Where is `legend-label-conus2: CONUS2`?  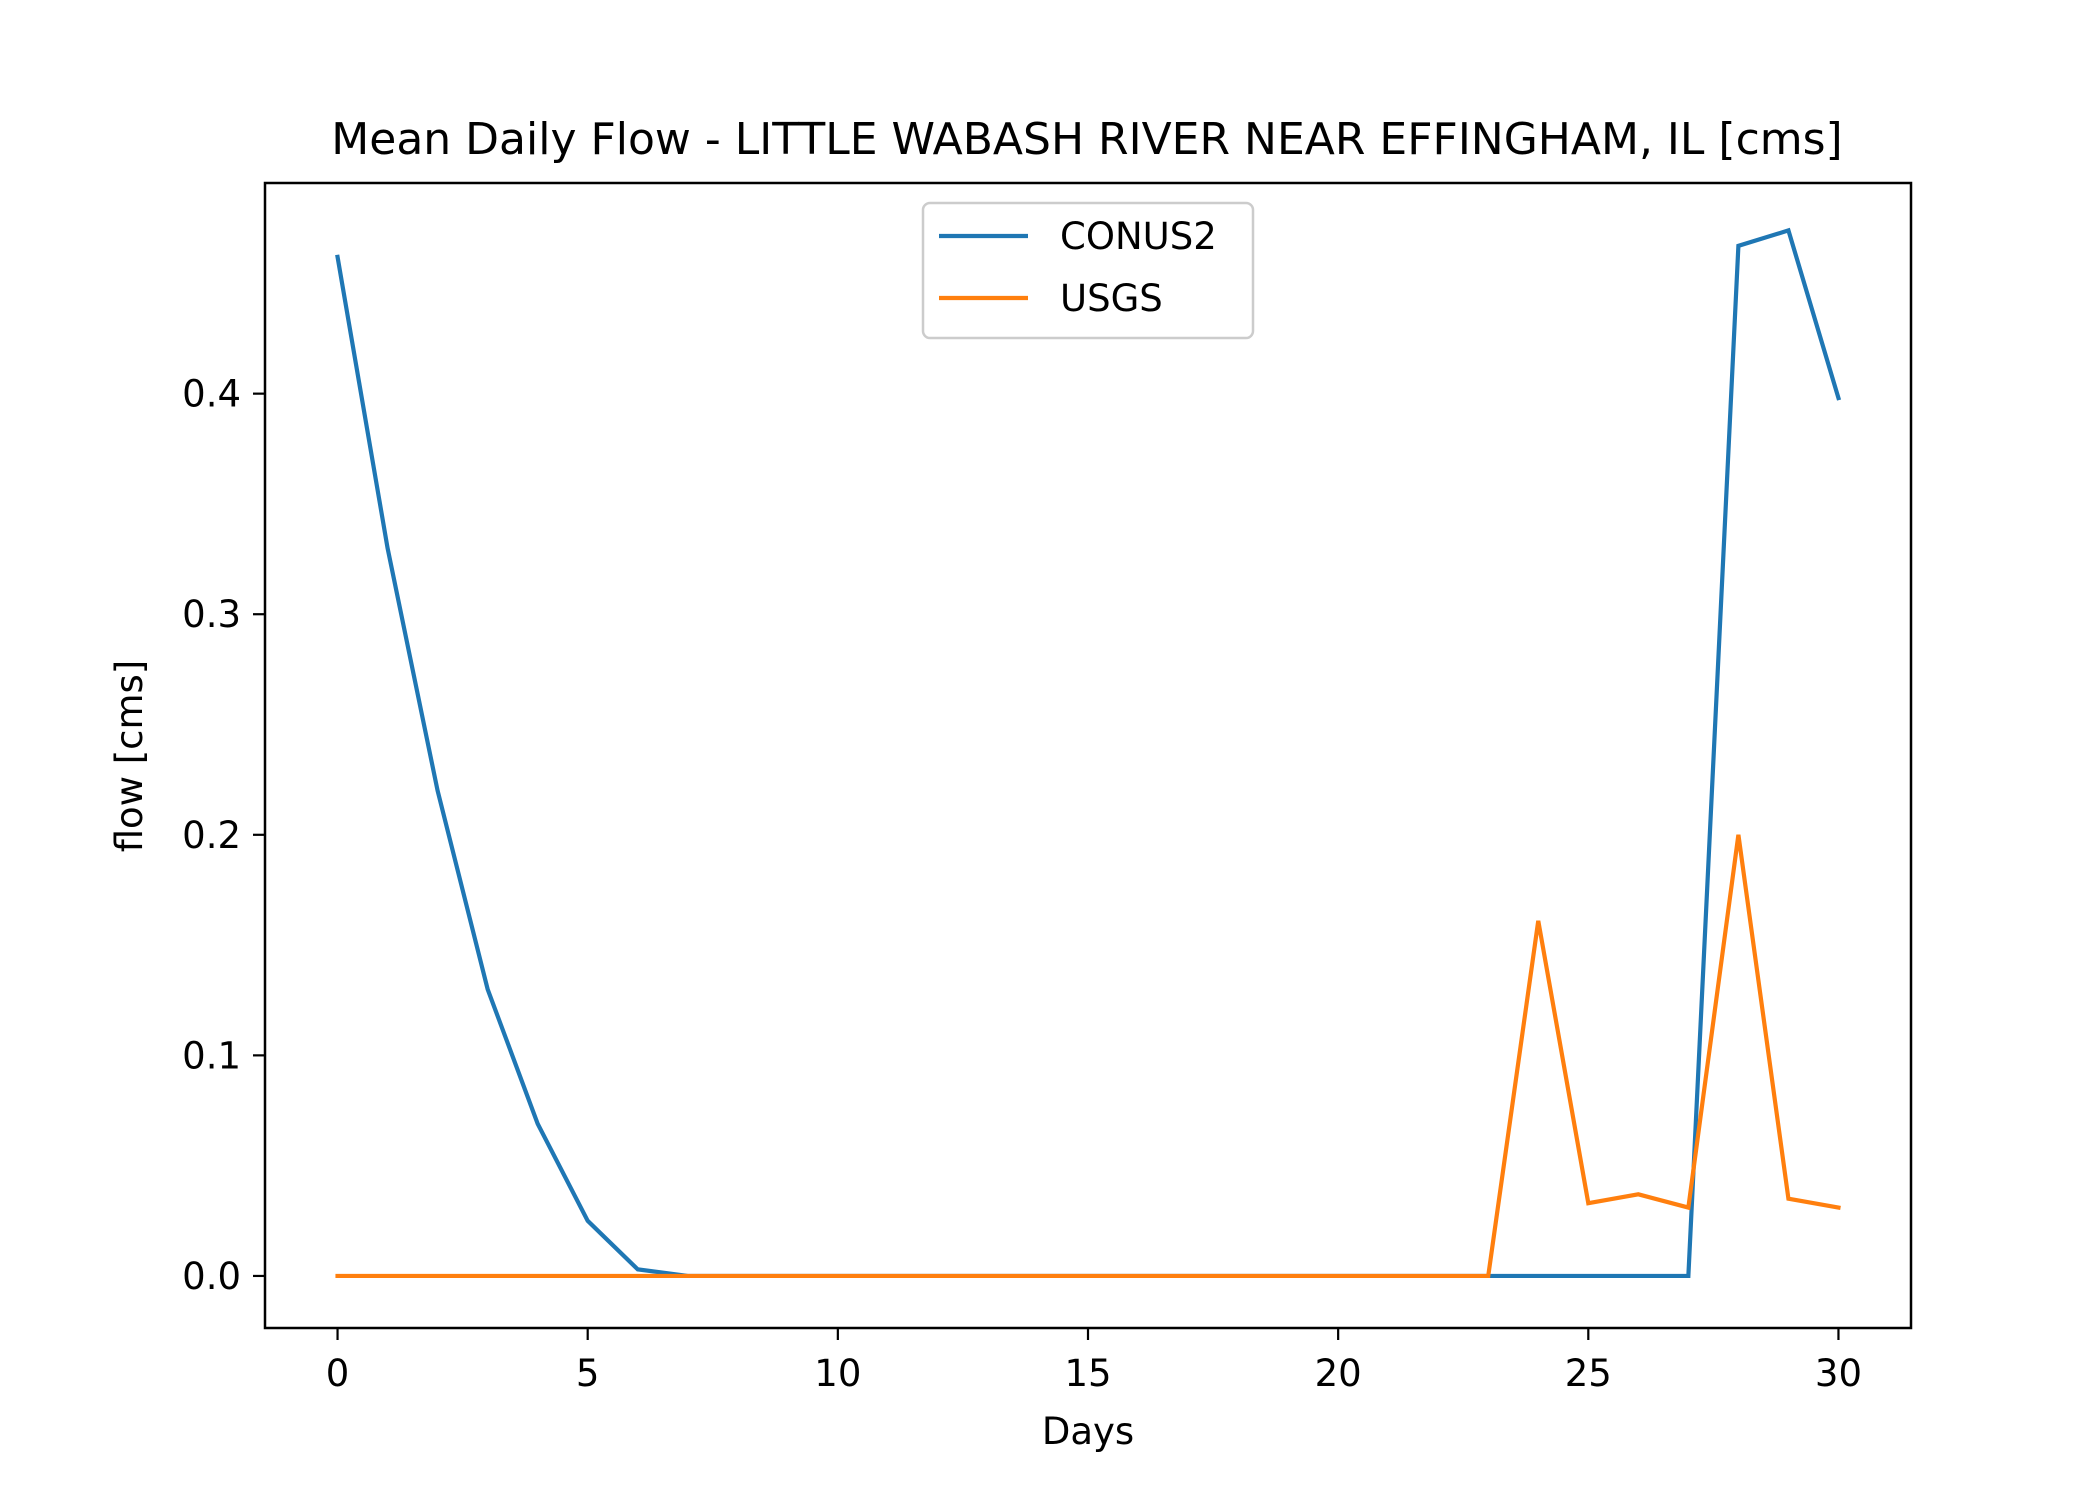
legend-label-conus2: CONUS2 is located at coordinates (1138, 236).